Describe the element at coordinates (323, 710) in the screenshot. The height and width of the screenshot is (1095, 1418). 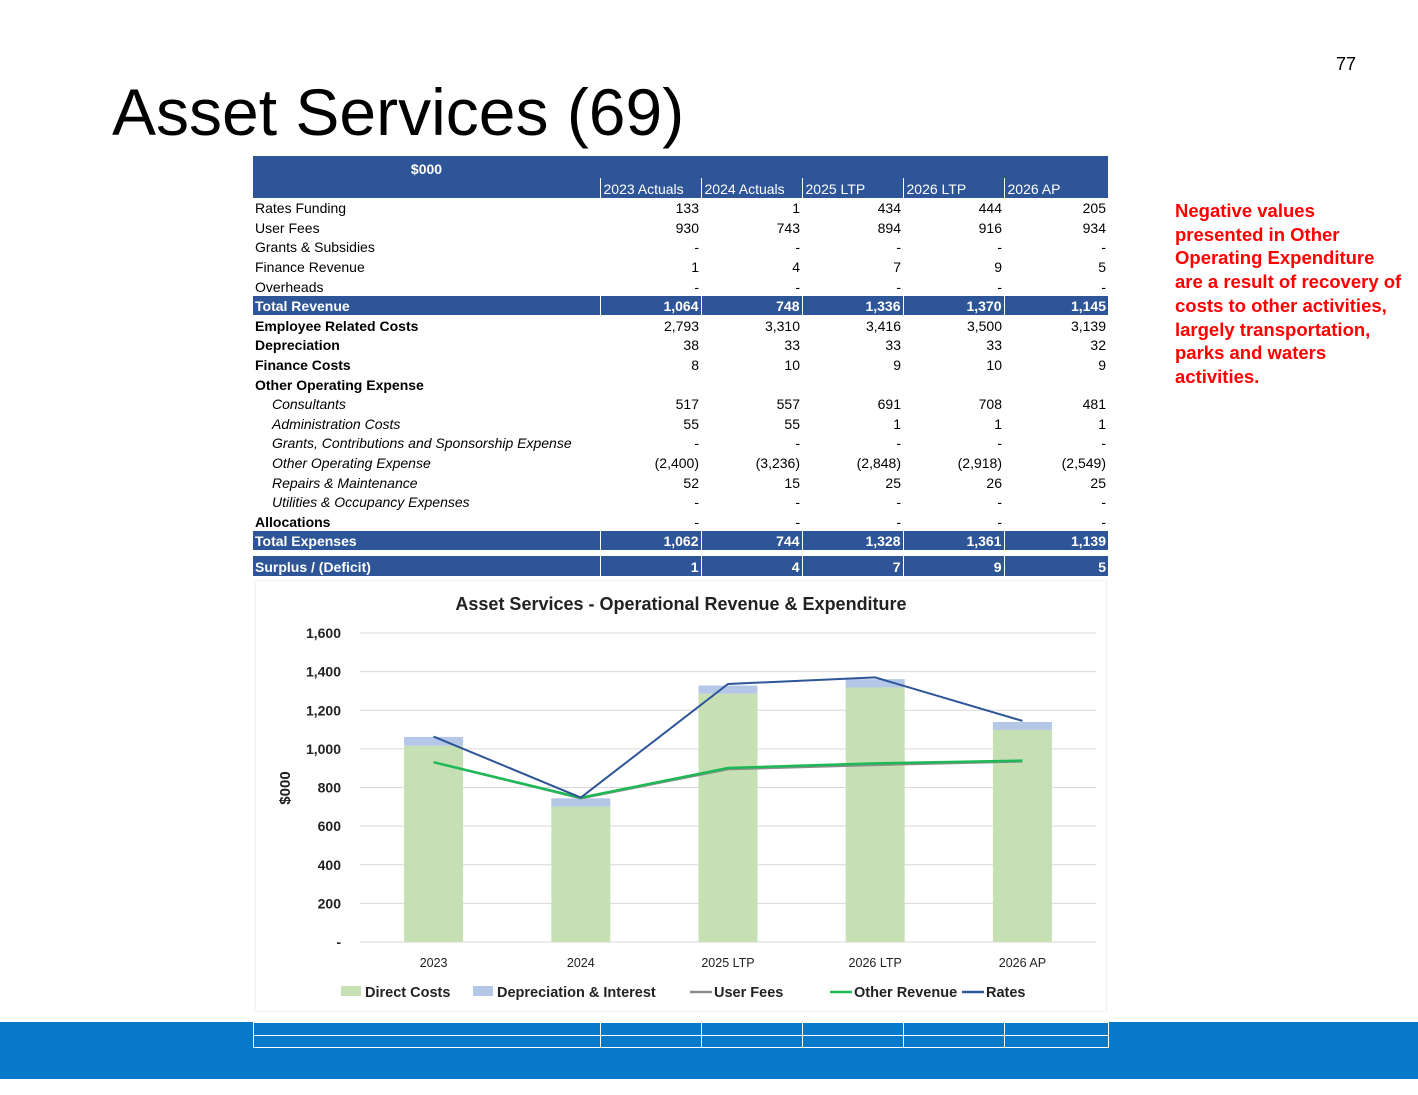
I see `y-tick-label: 1,200` at that location.